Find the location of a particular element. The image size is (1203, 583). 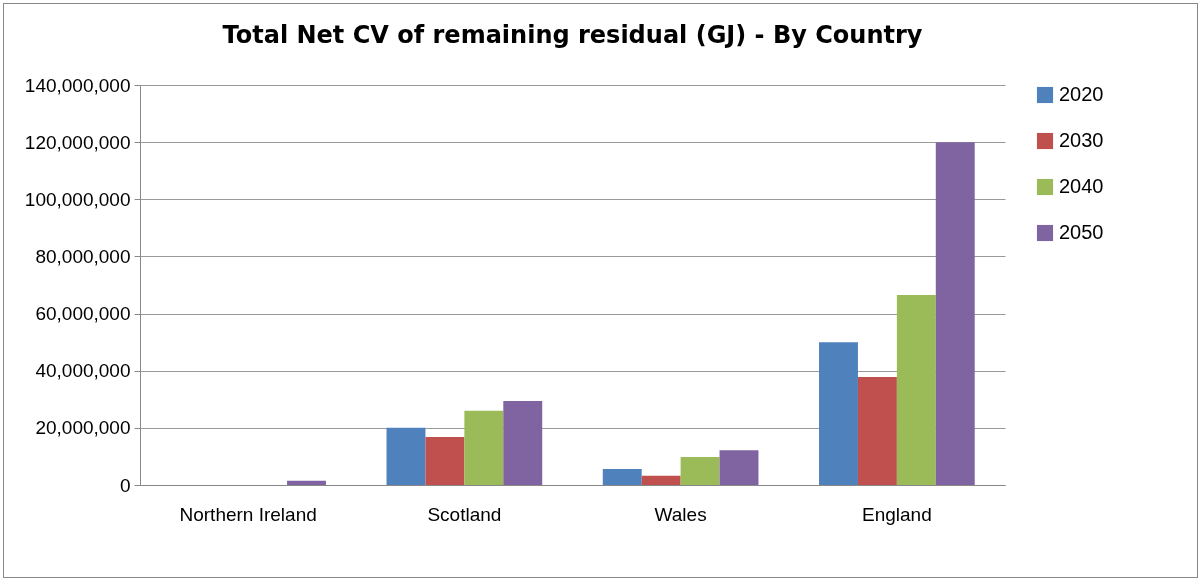

x-tick-label: Wales is located at coordinates (680, 514).